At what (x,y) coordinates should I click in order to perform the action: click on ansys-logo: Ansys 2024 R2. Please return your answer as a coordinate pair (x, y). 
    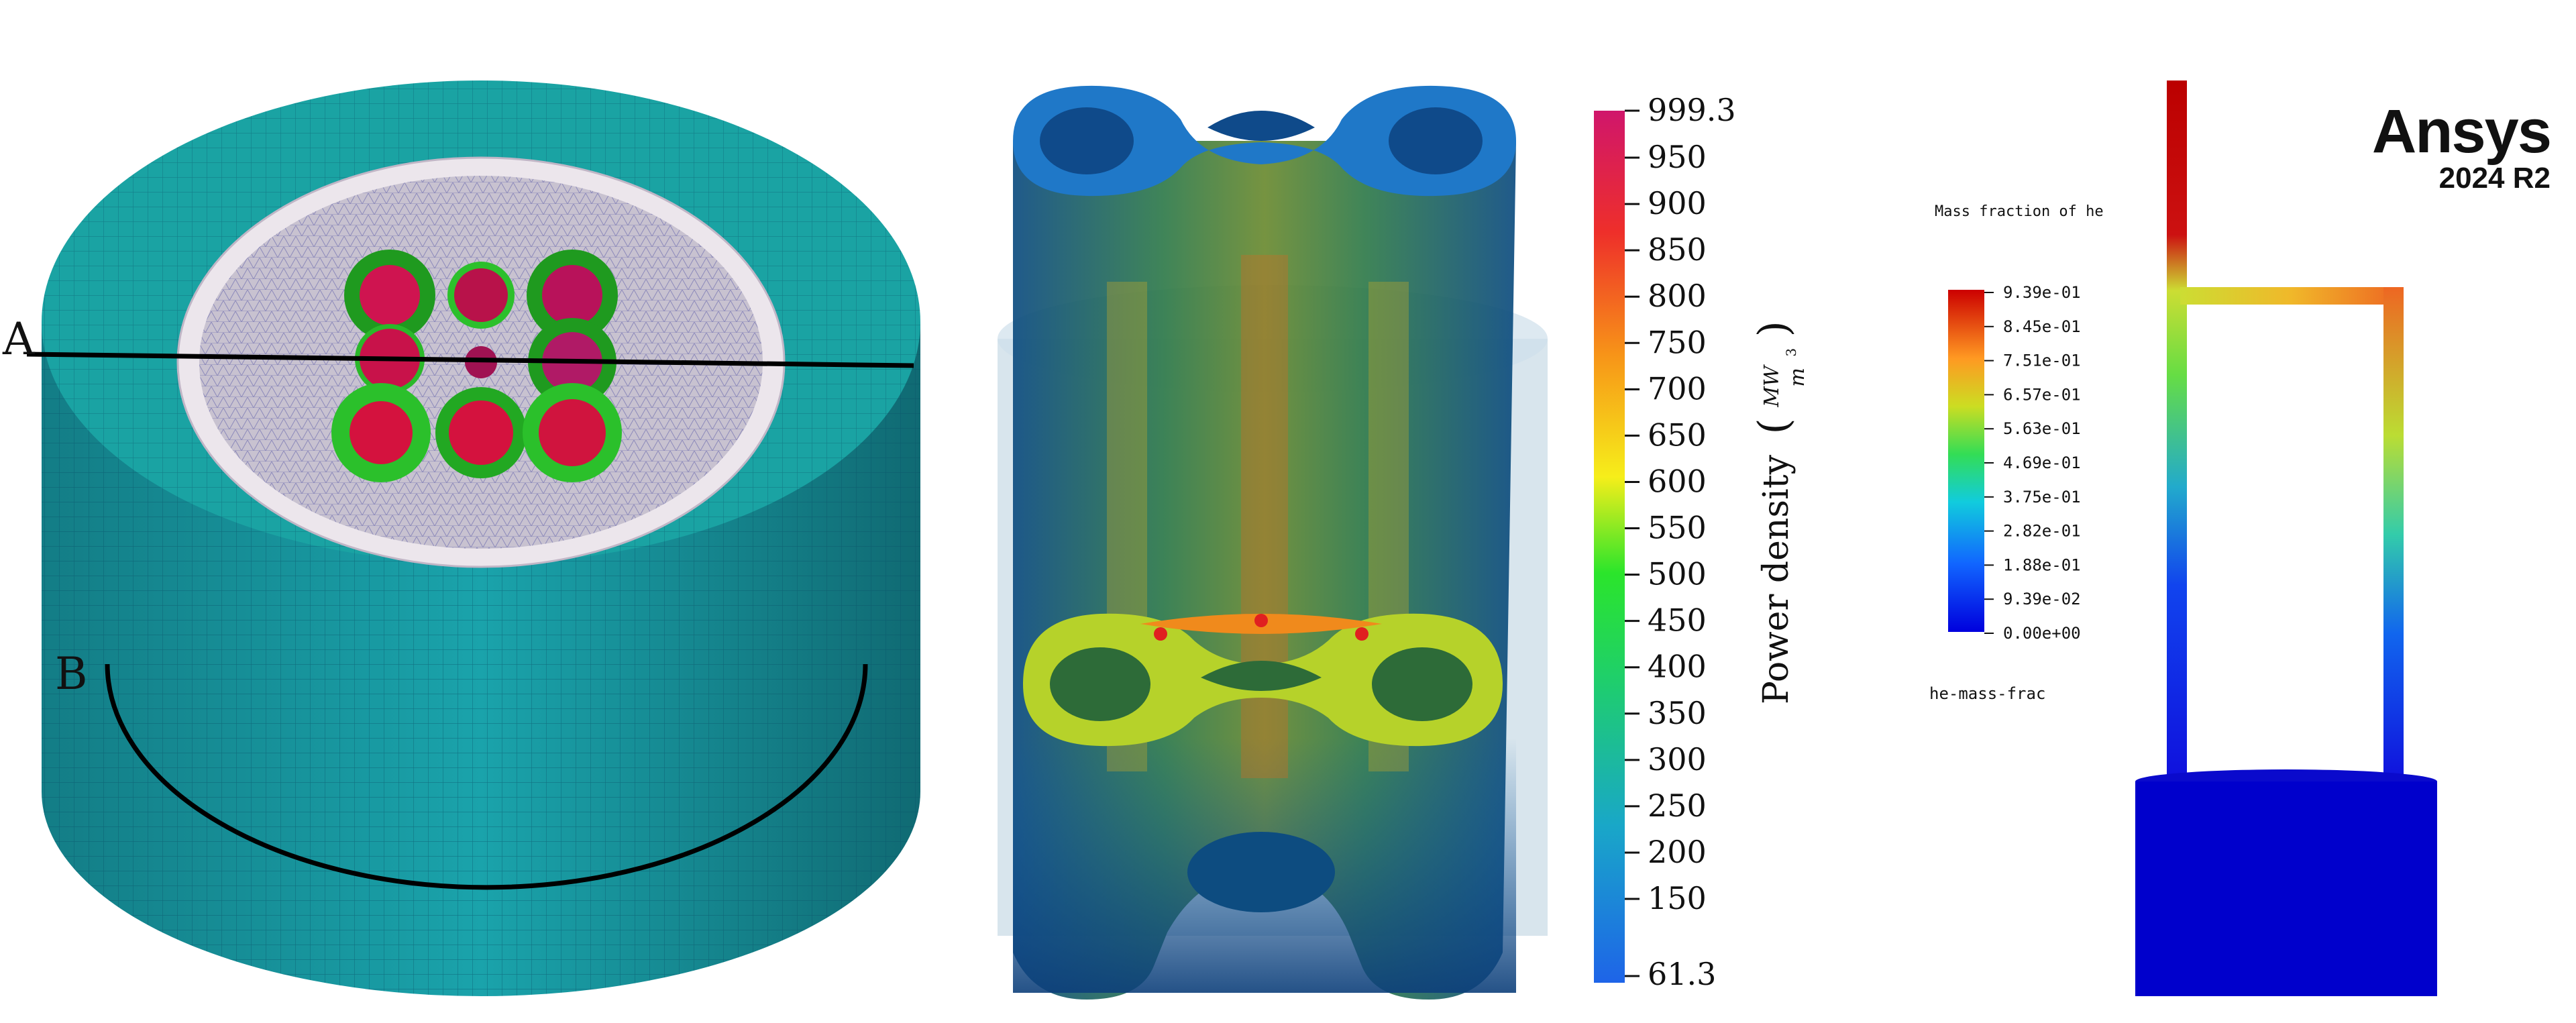
    Looking at the image, I should click on (2461, 146).